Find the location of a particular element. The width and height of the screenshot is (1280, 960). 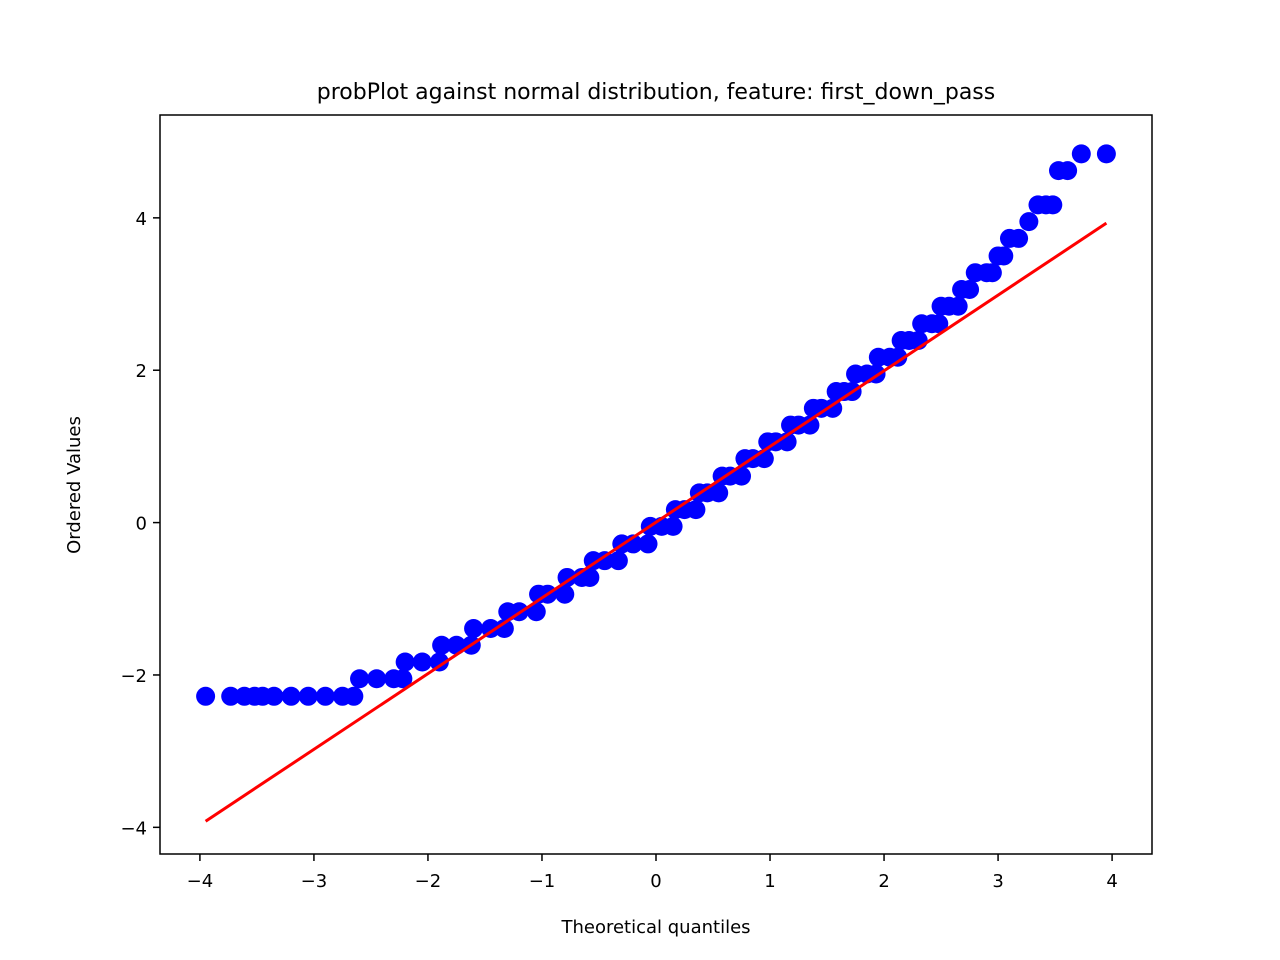

x-tick-label: −3 is located at coordinates (314, 881).